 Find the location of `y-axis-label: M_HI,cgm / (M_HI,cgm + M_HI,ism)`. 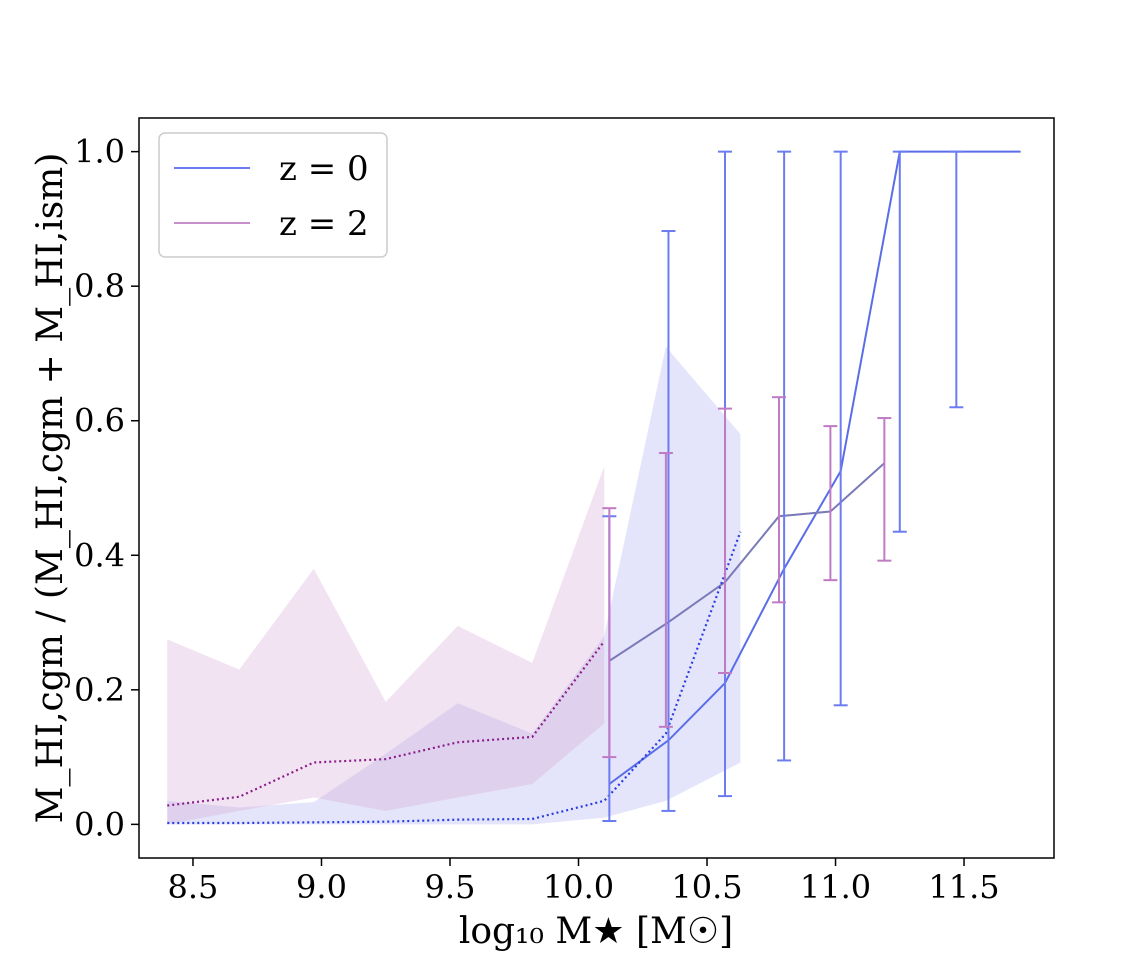

y-axis-label: M_HI,cgm / (M_HI,cgm + M_HI,ism) is located at coordinates (50, 488).